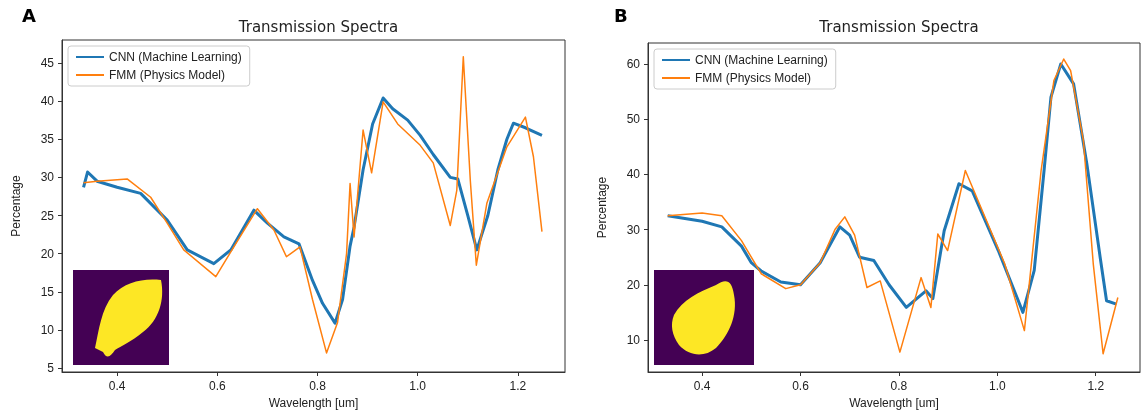 Image resolution: width=1143 pixels, height=419 pixels. What do you see at coordinates (47, 215) in the screenshot?
I see `y-tick-label: 25` at bounding box center [47, 215].